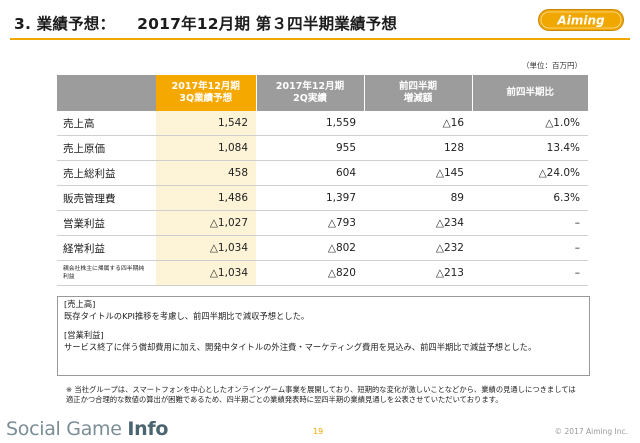  I want to click on title-text: 2017年12月期 第３四半期業績予想, so click(267, 24).